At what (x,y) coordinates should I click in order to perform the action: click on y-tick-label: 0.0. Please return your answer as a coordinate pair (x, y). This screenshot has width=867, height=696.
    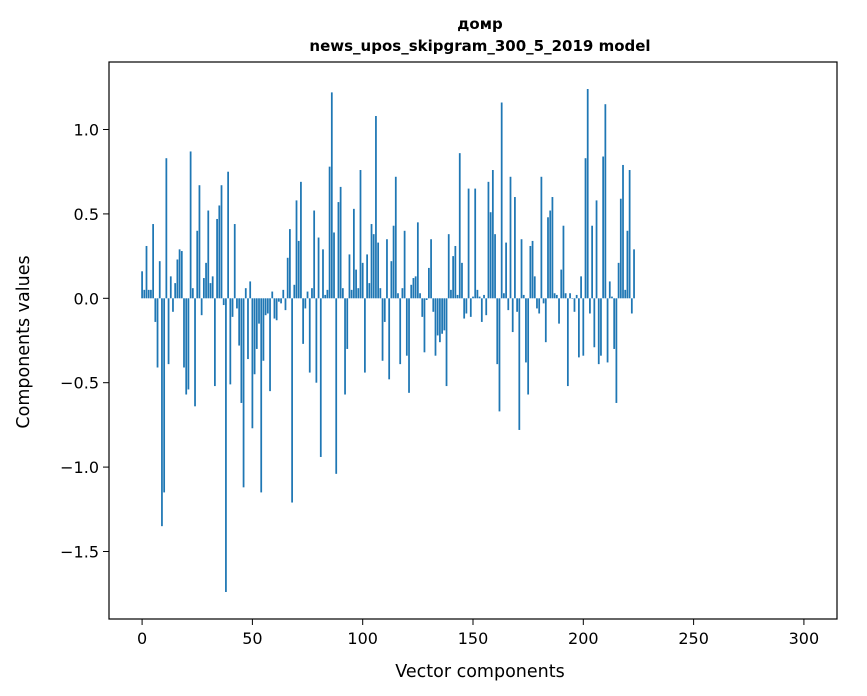
    Looking at the image, I should click on (86, 298).